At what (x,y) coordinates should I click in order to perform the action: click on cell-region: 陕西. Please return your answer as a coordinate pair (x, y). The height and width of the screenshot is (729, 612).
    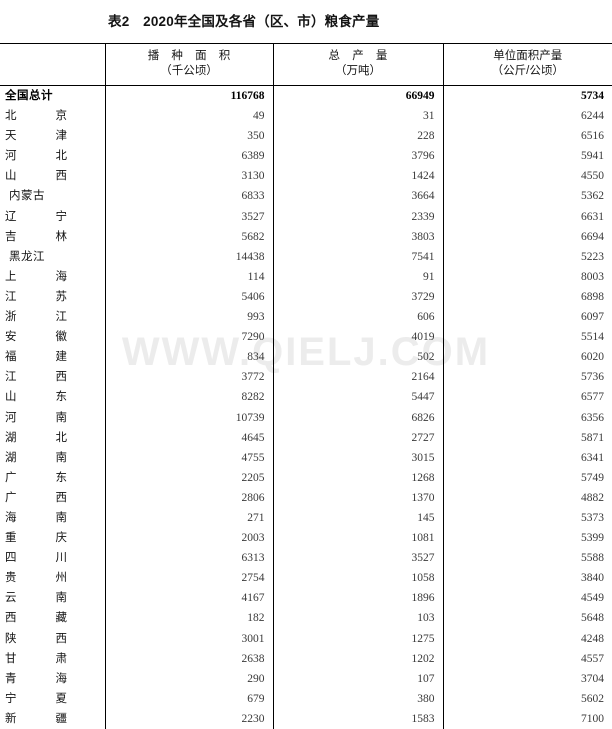
    Looking at the image, I should click on (52, 639).